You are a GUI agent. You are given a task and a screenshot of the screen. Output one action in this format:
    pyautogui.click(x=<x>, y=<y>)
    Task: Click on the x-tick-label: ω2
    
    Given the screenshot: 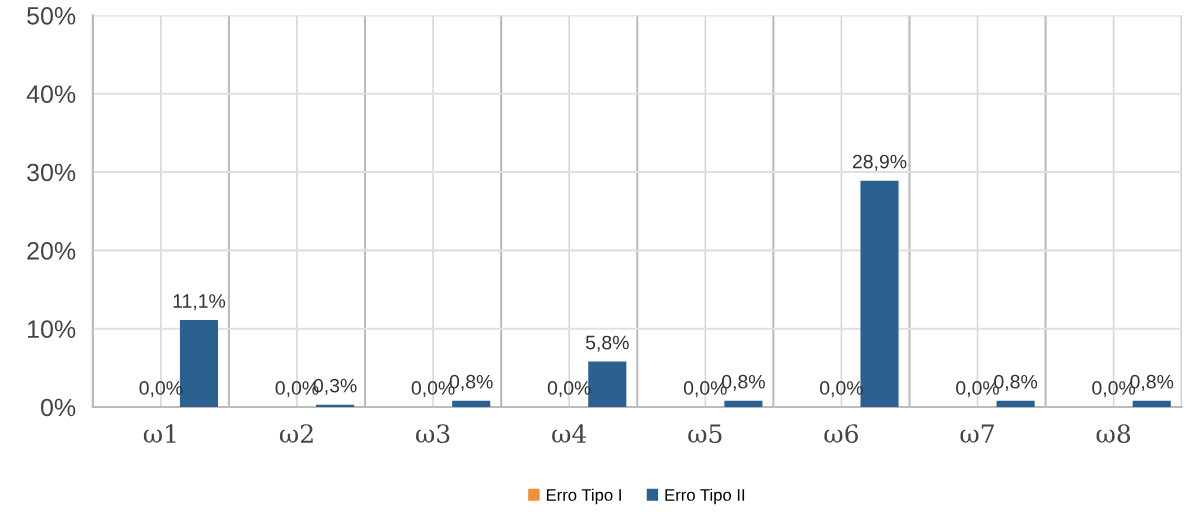 What is the action you would take?
    pyautogui.click(x=296, y=433)
    